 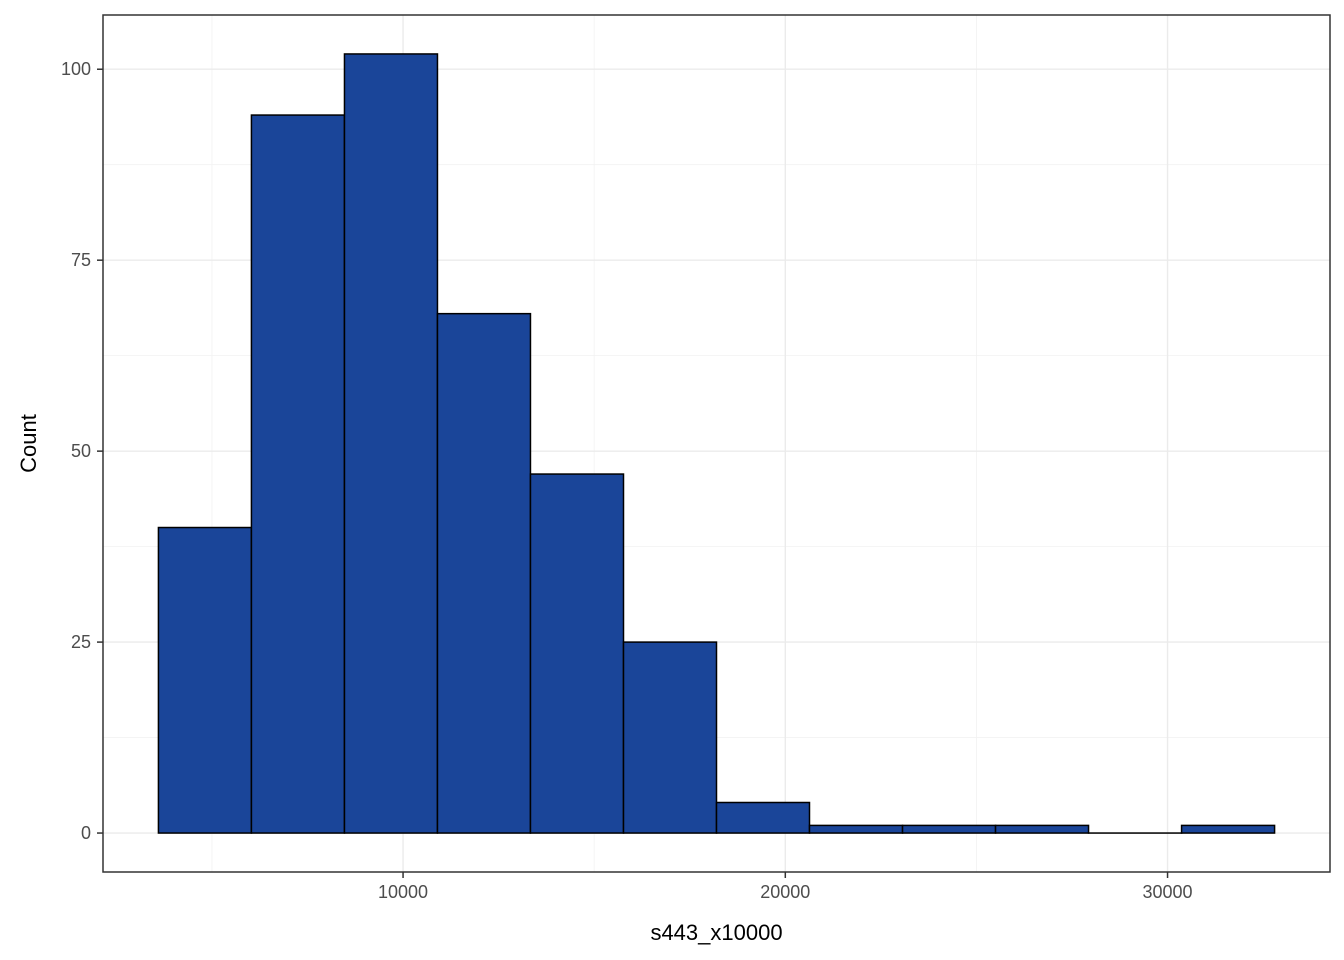 I want to click on y-axis: 0 25 50 75 100, so click(x=82, y=451).